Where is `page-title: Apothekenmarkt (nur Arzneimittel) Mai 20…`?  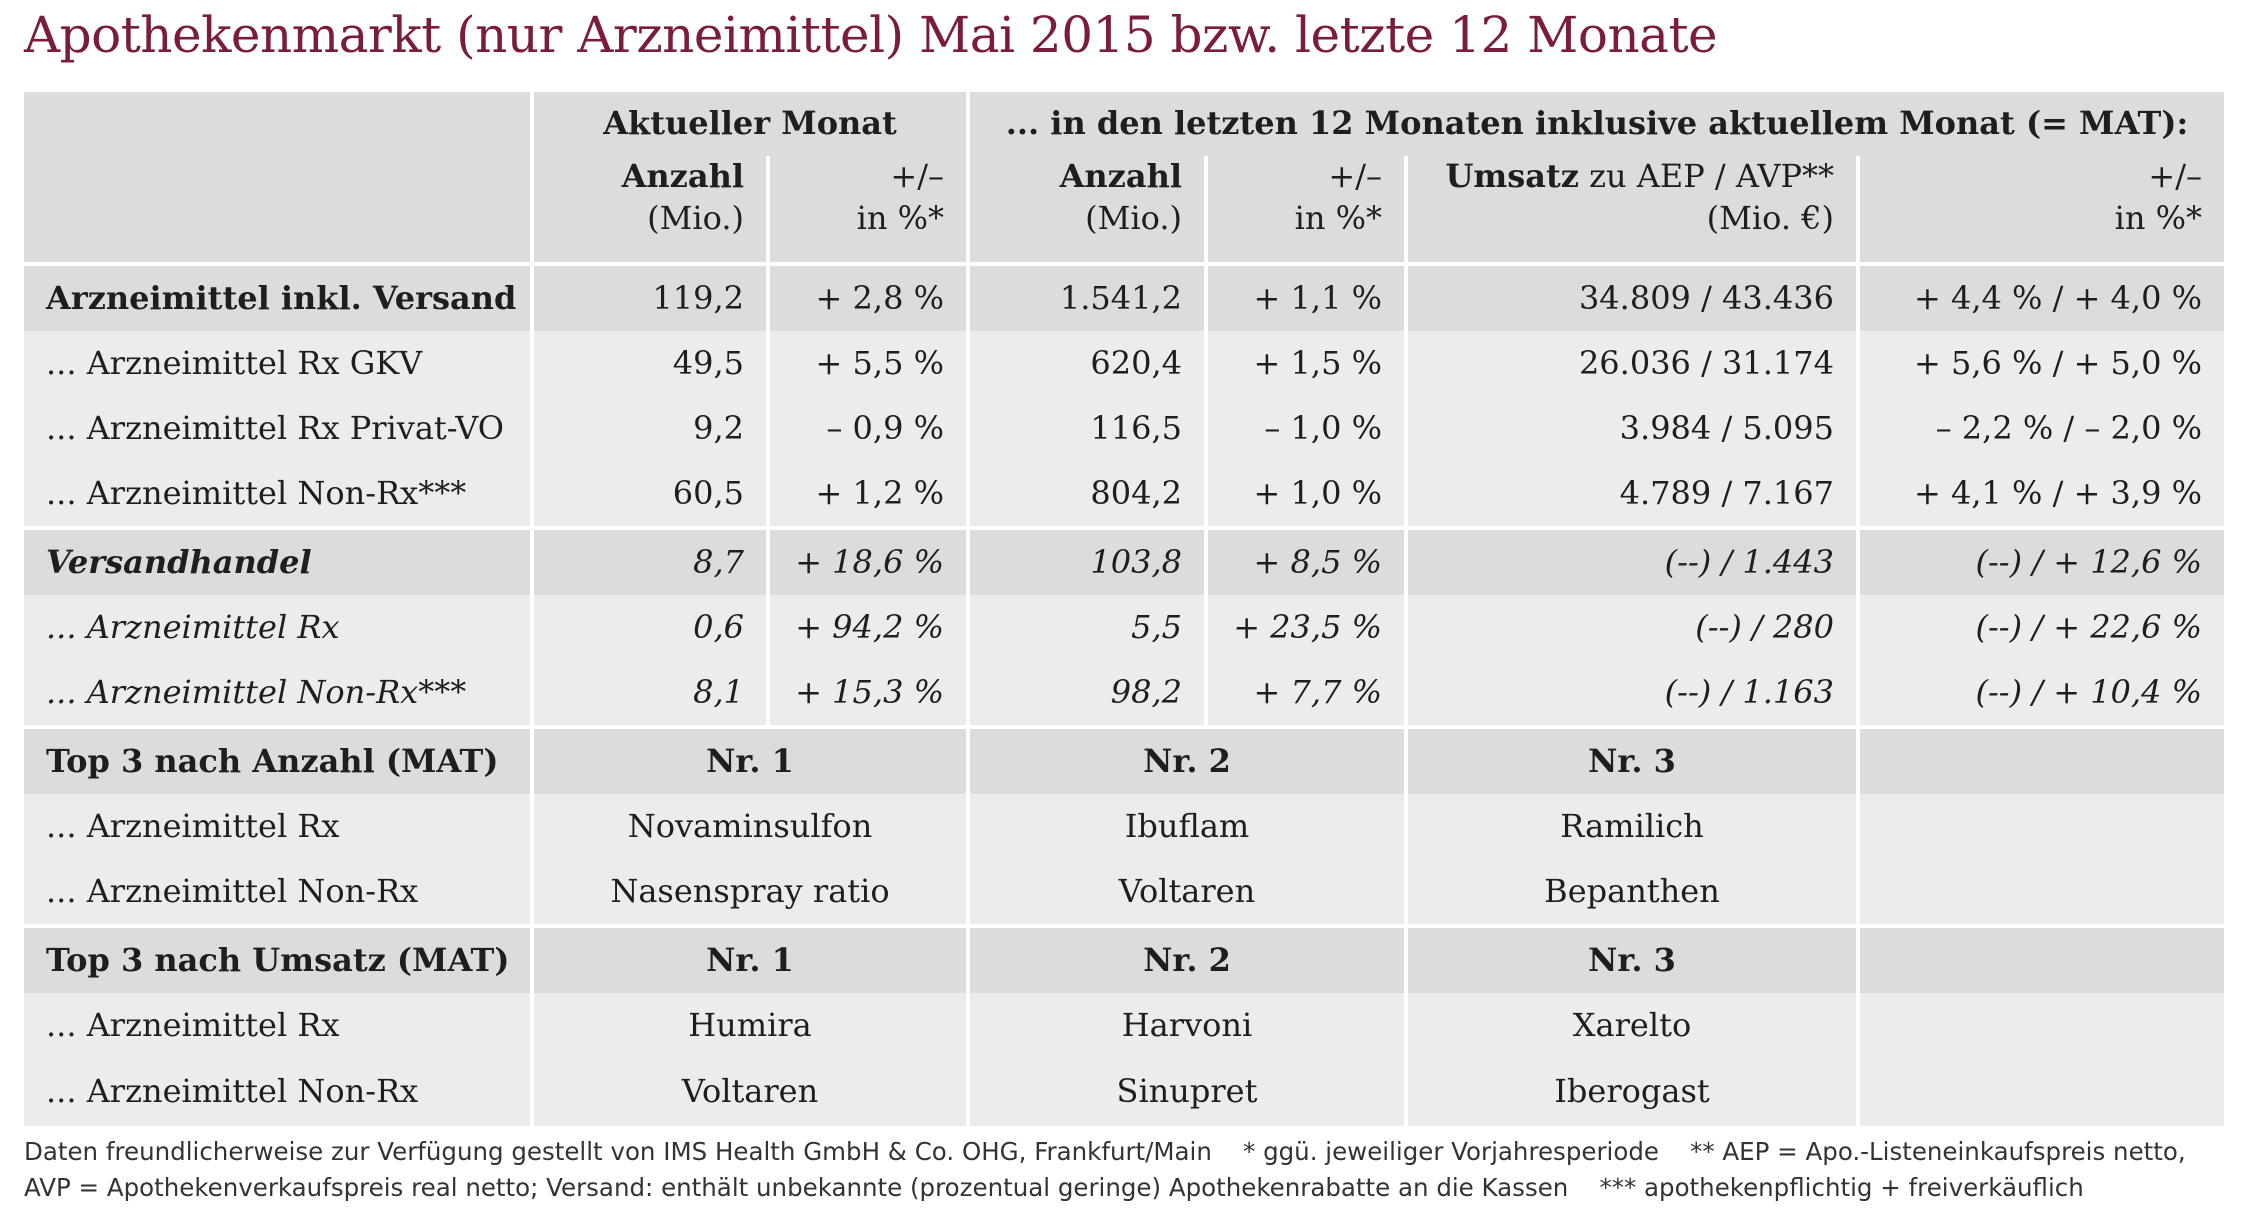
page-title: Apothekenmarkt (nur Arzneimittel) Mai 20… is located at coordinates (871, 35).